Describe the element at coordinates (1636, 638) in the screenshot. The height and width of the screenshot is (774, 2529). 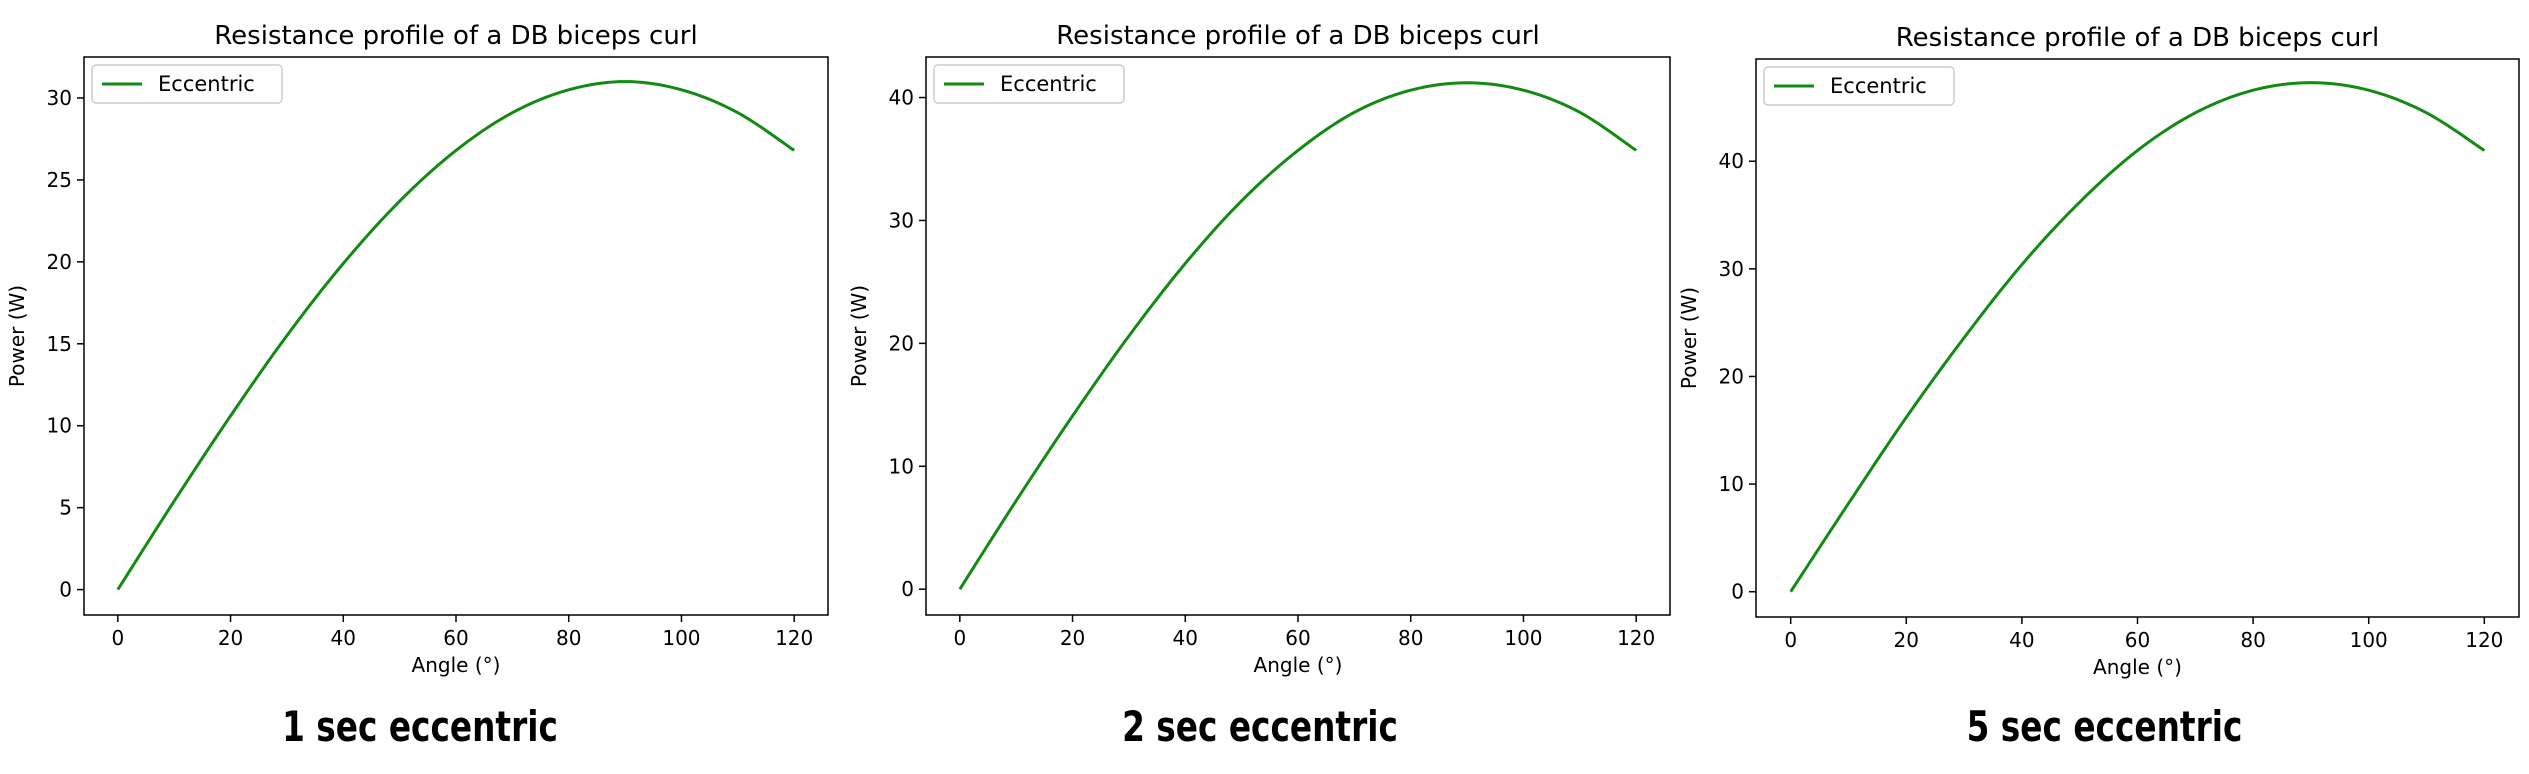
I see `chart-2-x-tick-label: 120` at that location.